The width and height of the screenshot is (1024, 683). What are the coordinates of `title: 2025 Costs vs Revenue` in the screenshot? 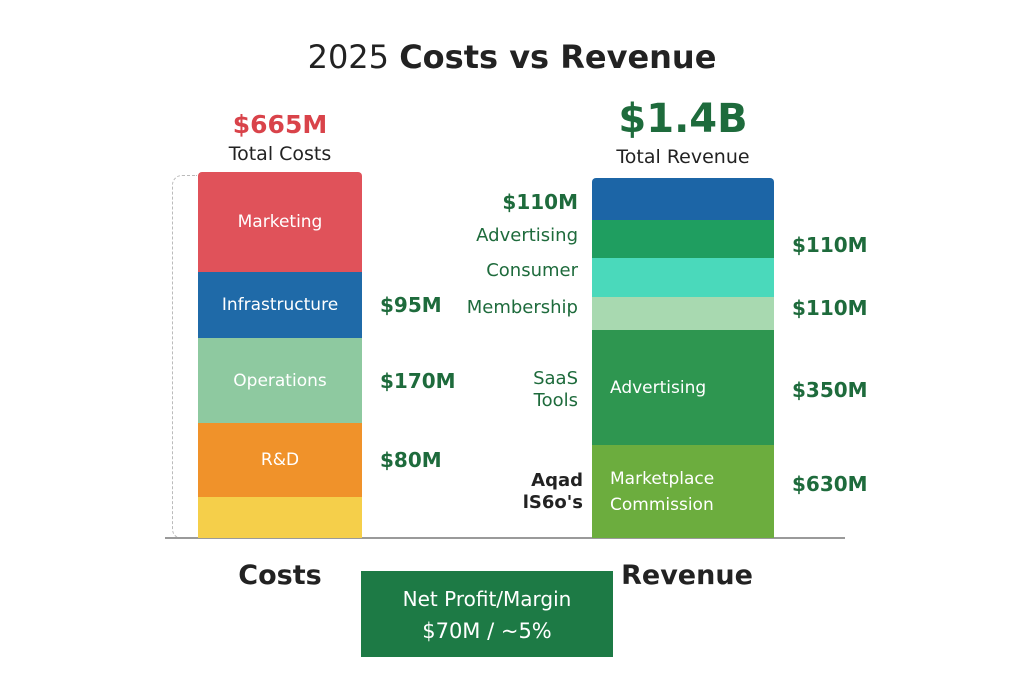 It's located at (512, 57).